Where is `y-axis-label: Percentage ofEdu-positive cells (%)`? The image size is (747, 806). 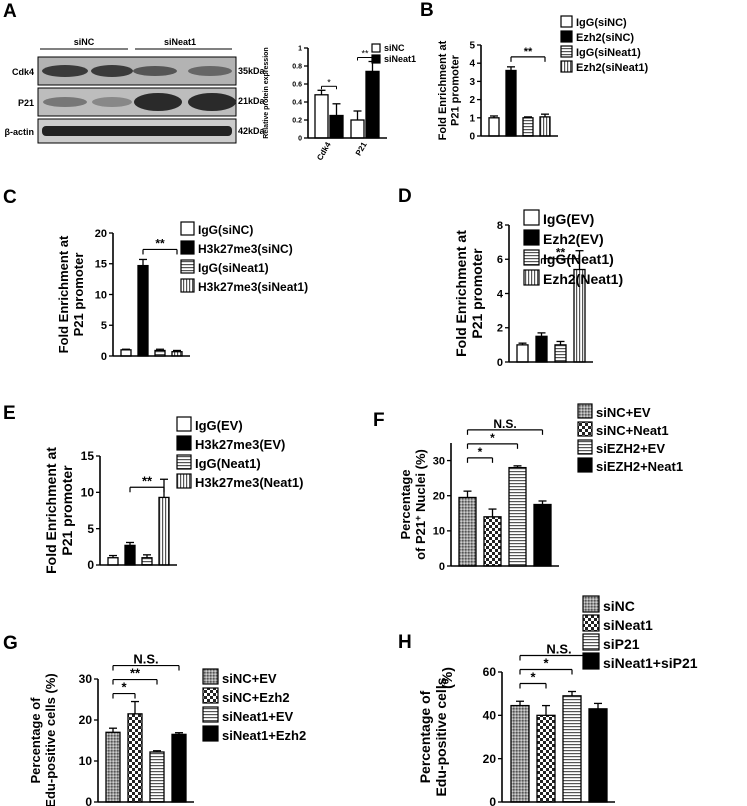
y-axis-label: Percentage ofEdu-positive cells (%) is located at coordinates (43, 739).